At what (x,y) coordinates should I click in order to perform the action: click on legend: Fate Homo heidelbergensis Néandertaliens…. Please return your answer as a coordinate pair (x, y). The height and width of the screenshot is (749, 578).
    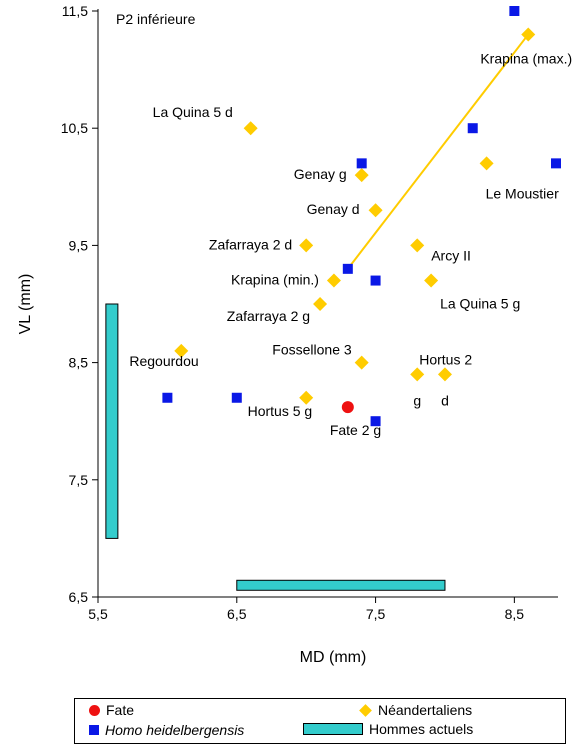
    Looking at the image, I should click on (320, 721).